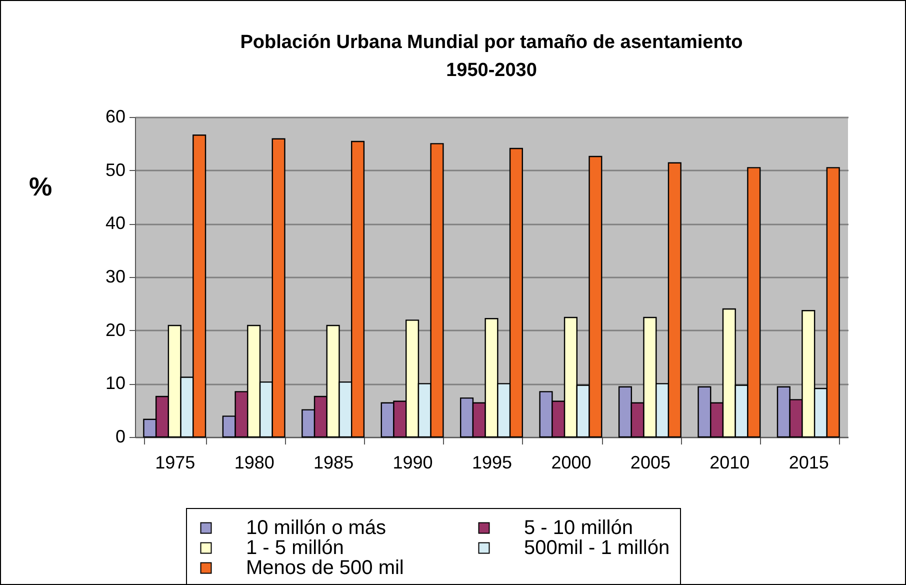 This screenshot has width=906, height=585. What do you see at coordinates (115, 383) in the screenshot?
I see `y-tick-label: 10` at bounding box center [115, 383].